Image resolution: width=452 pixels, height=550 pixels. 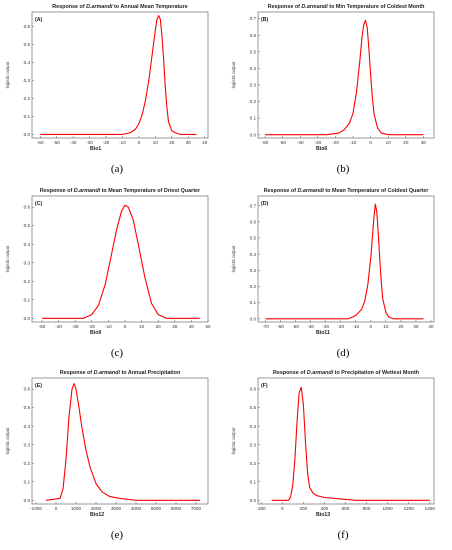 What do you see at coordinates (264, 204) in the screenshot?
I see `panel-label: (D)` at bounding box center [264, 204].